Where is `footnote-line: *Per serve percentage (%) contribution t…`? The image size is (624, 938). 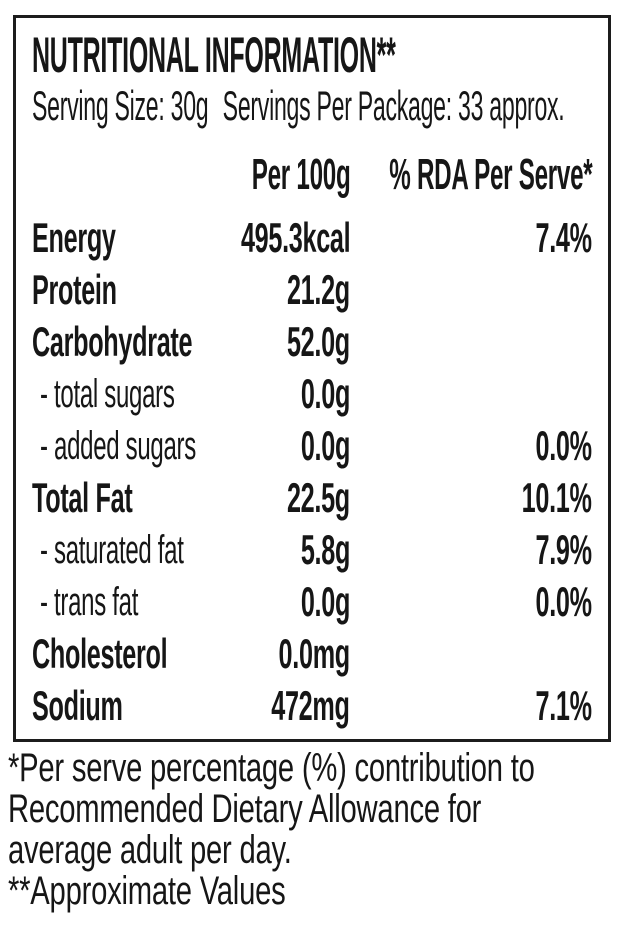 footnote-line: *Per serve percentage (%) contribution t… is located at coordinates (313, 768).